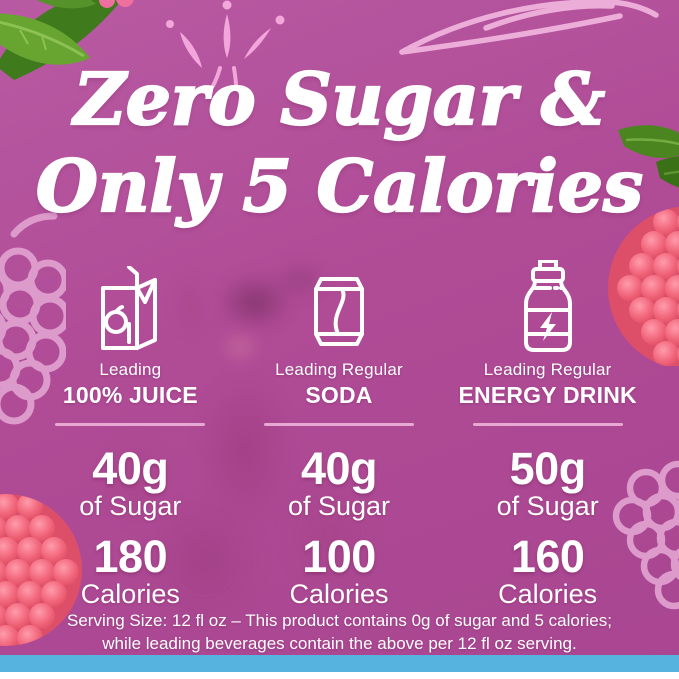 The image size is (679, 679). I want to click on energy-drink-bottle-icon, so click(547, 306).